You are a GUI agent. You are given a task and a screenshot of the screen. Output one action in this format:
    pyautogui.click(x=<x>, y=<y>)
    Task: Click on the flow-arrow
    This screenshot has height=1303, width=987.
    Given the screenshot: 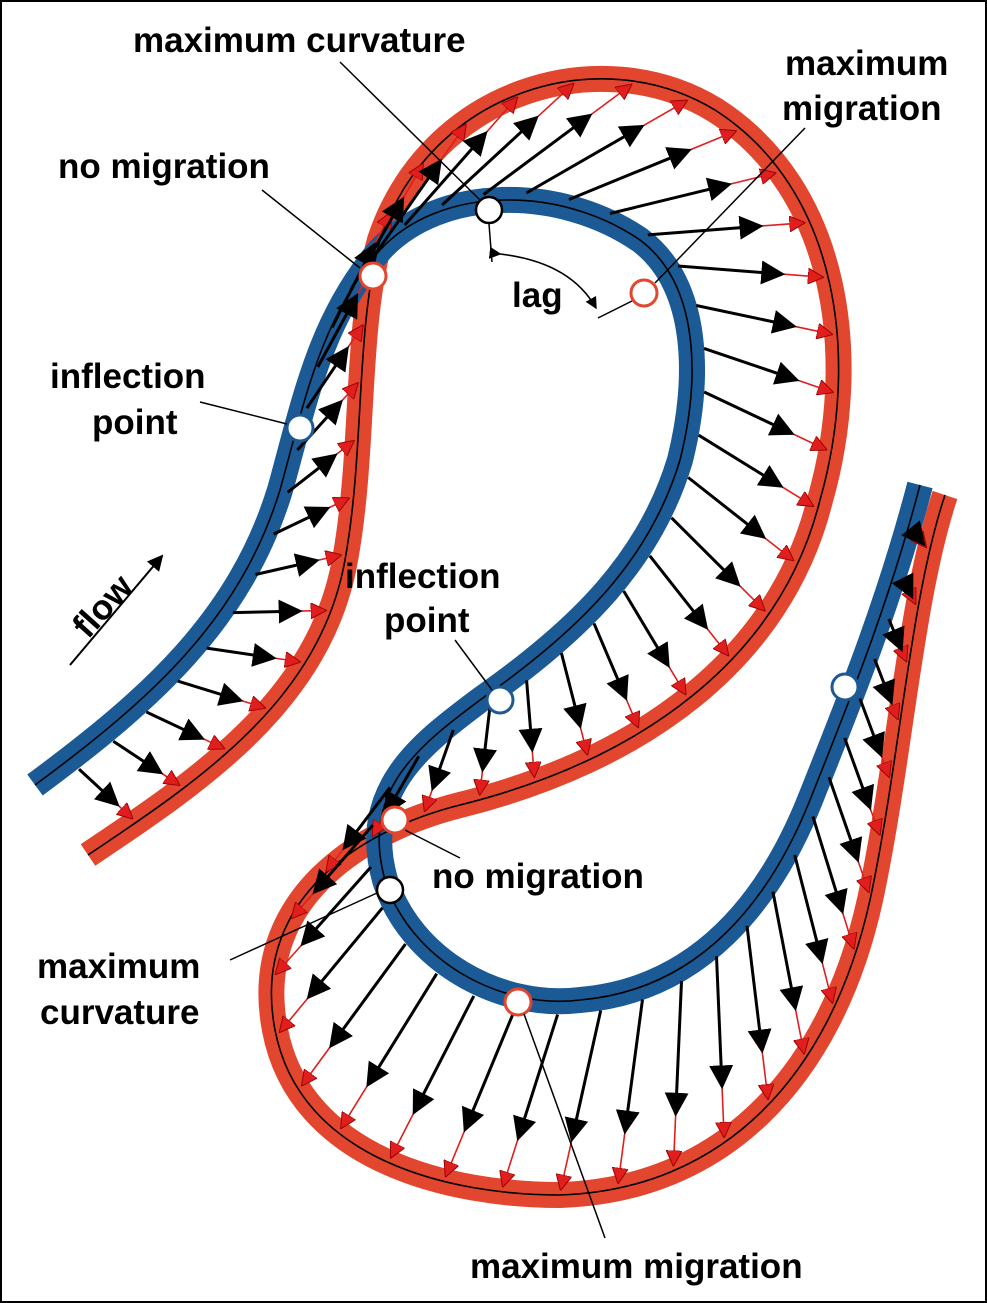 What is the action you would take?
    pyautogui.click(x=116, y=610)
    